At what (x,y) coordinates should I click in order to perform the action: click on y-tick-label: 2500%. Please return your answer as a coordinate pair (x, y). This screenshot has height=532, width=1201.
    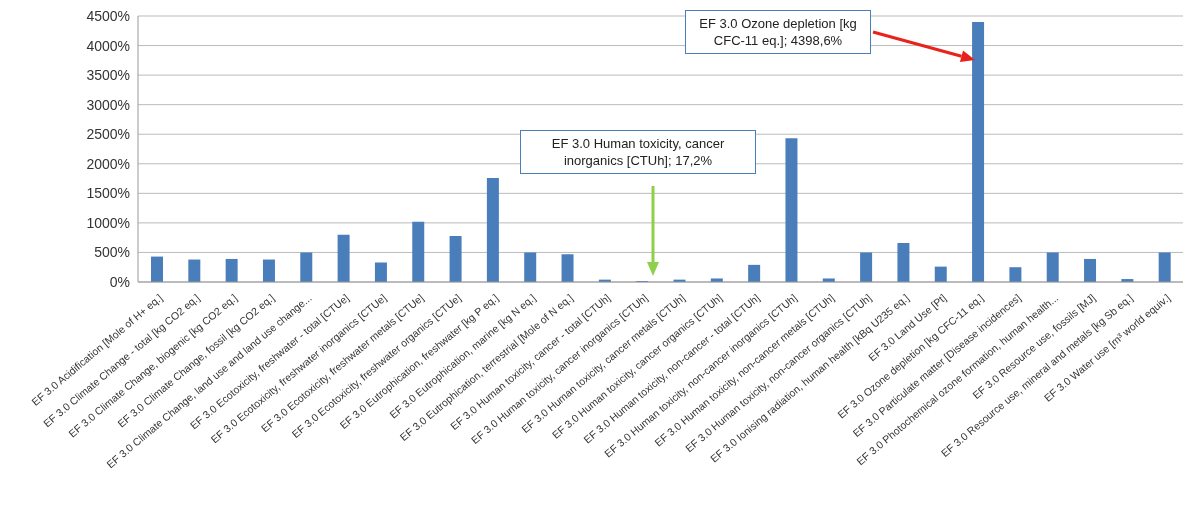
    Looking at the image, I should click on (108, 134).